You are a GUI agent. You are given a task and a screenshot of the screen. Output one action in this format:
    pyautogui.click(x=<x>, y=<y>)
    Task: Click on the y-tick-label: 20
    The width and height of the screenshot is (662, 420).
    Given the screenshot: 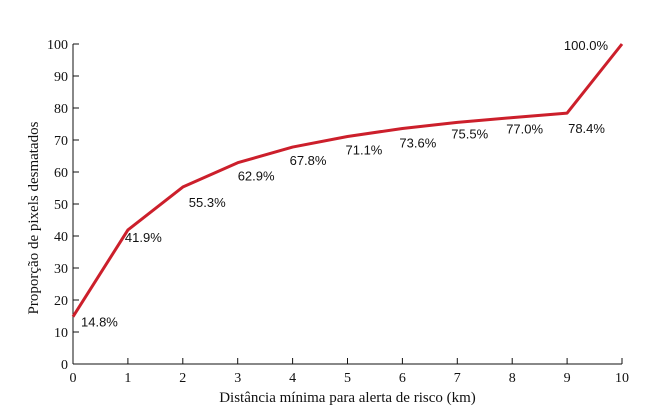 What is the action you would take?
    pyautogui.click(x=61, y=301)
    